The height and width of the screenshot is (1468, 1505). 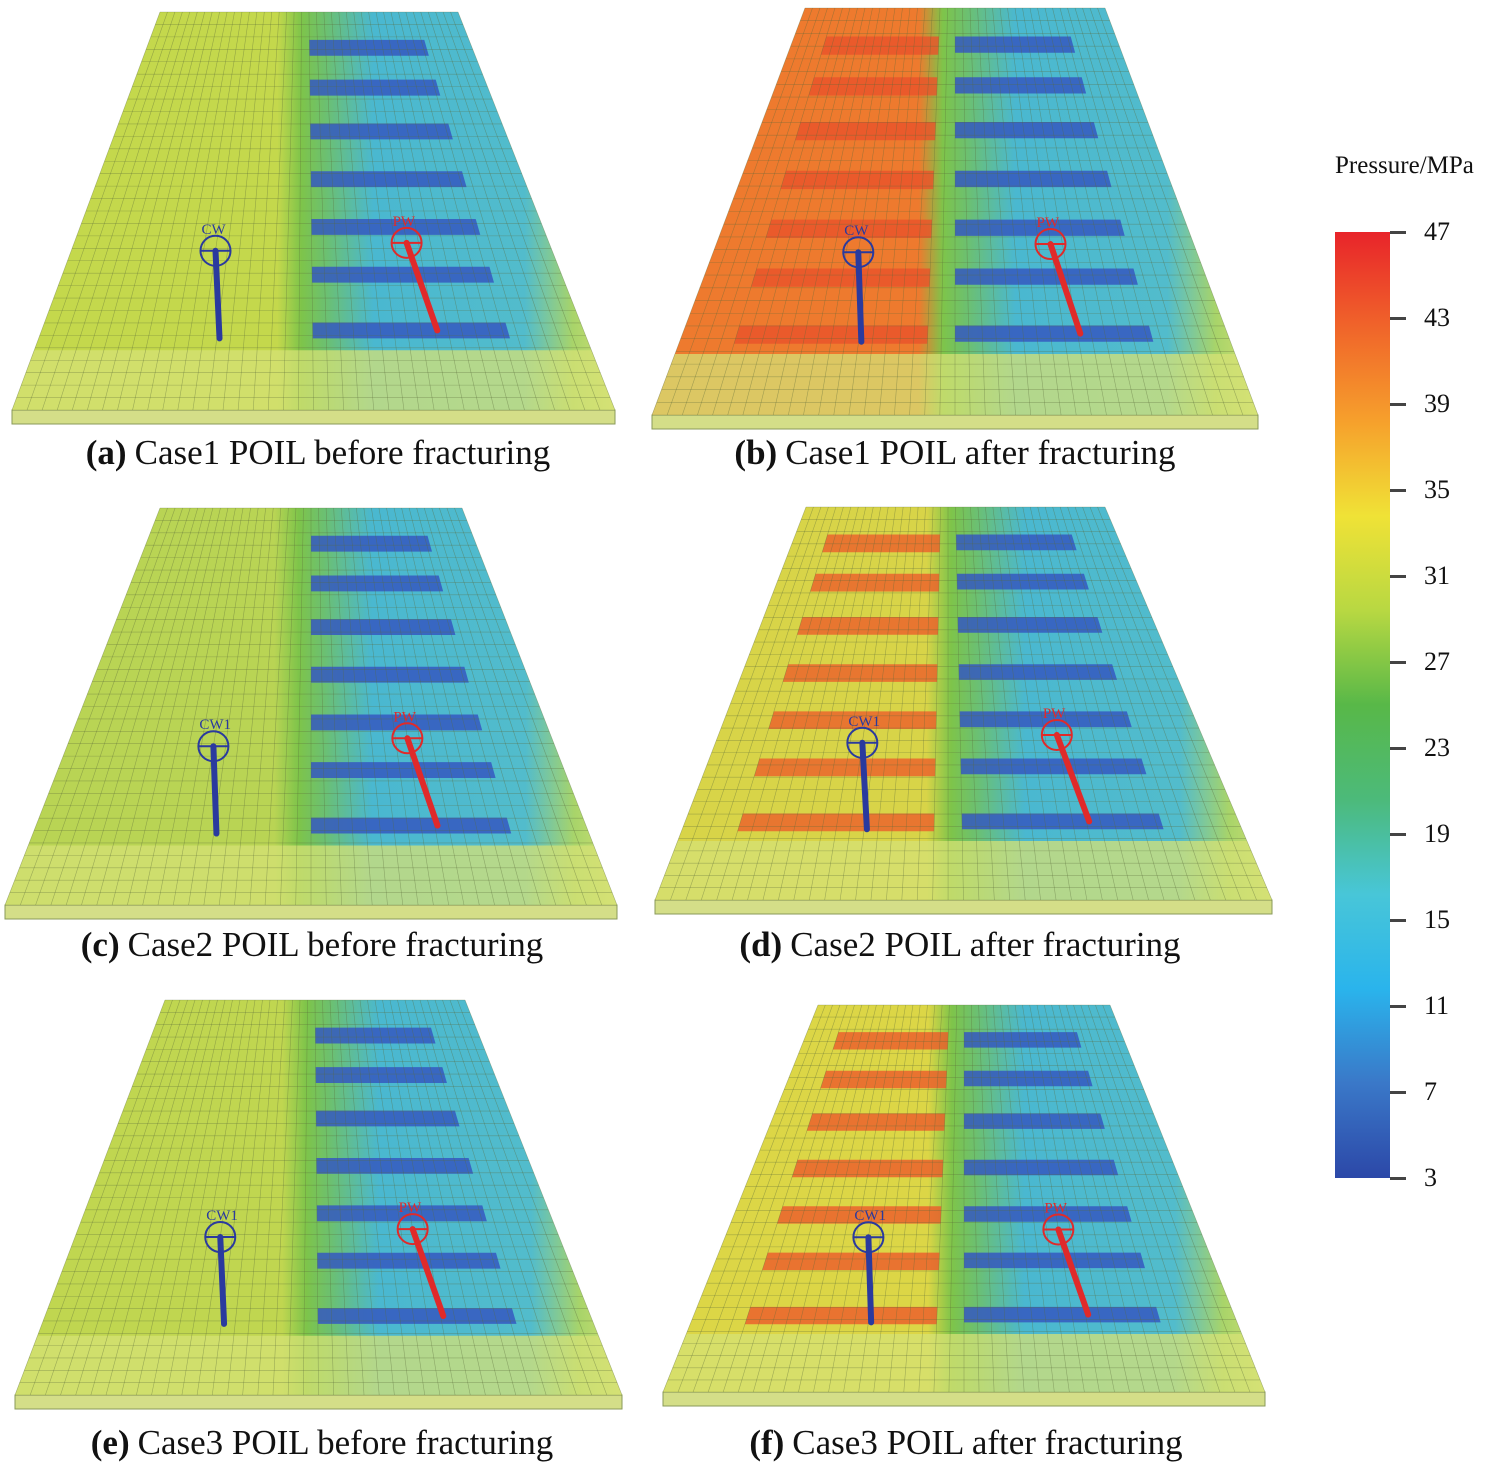 What do you see at coordinates (214, 230) in the screenshot?
I see `injector-well-label: CW` at bounding box center [214, 230].